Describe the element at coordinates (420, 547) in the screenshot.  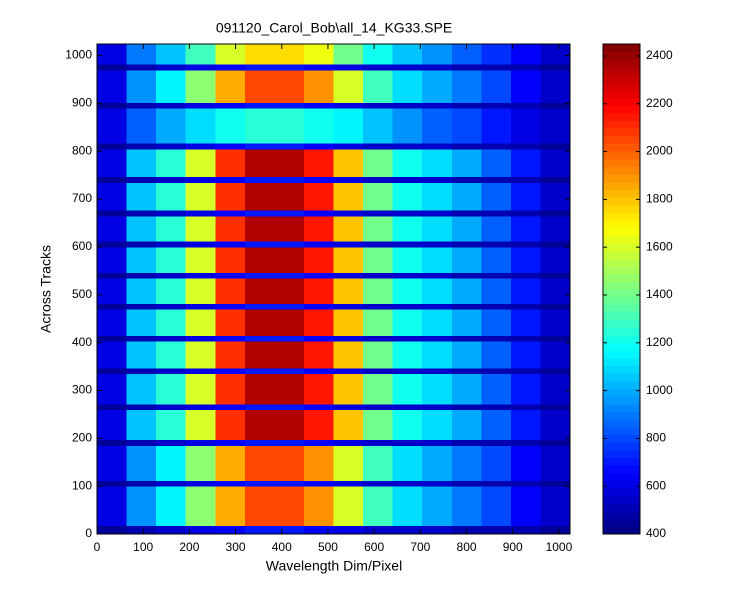
I see `x-tick-label: 700` at that location.